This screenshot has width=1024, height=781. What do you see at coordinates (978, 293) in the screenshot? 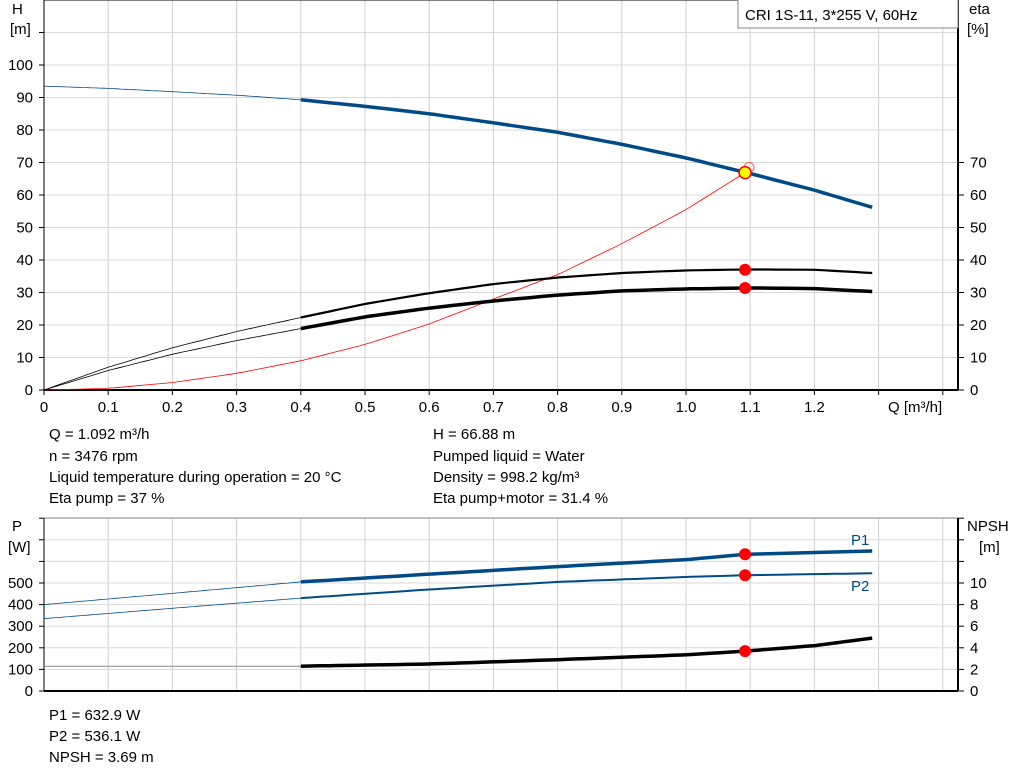
I see `y-tick-label-right: 30` at bounding box center [978, 293].